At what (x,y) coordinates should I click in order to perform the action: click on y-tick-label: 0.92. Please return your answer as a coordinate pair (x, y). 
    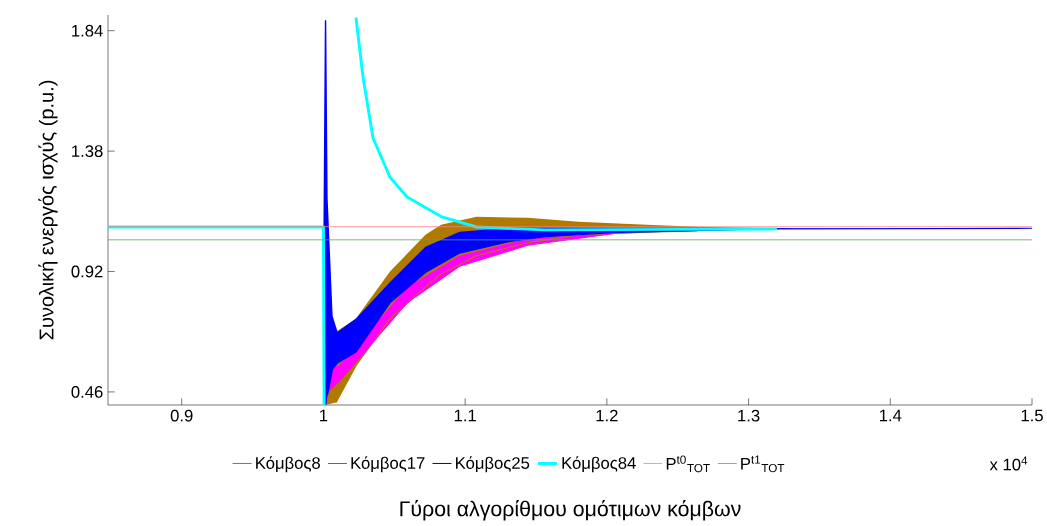
    Looking at the image, I should click on (87, 271).